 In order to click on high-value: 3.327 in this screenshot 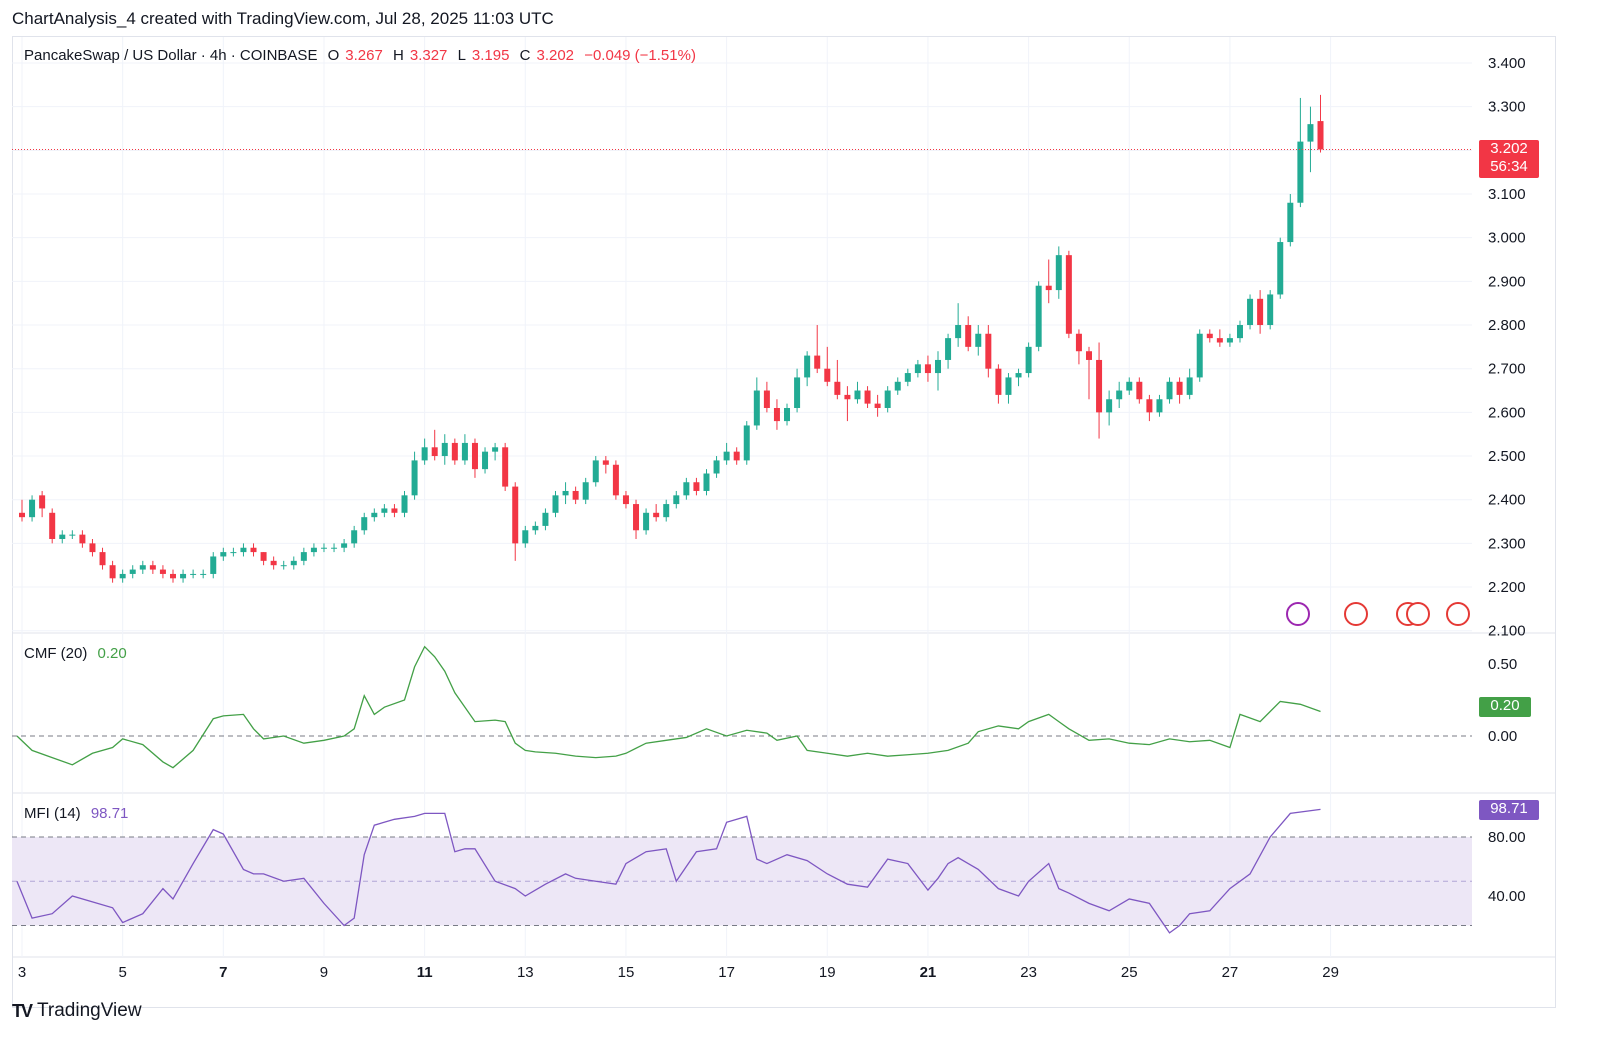, I will do `click(428, 55)`.